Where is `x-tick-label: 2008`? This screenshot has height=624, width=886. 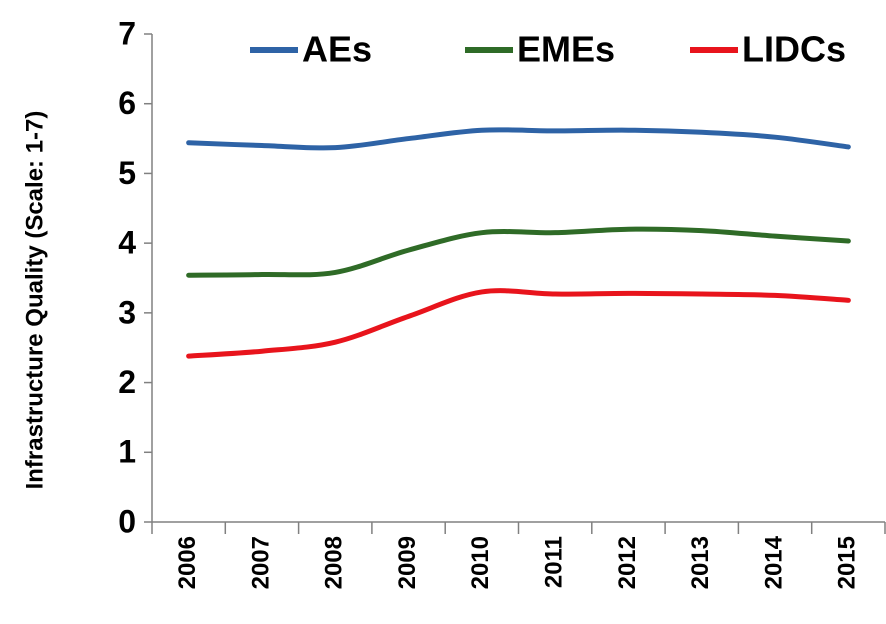
x-tick-label: 2008 is located at coordinates (334, 562).